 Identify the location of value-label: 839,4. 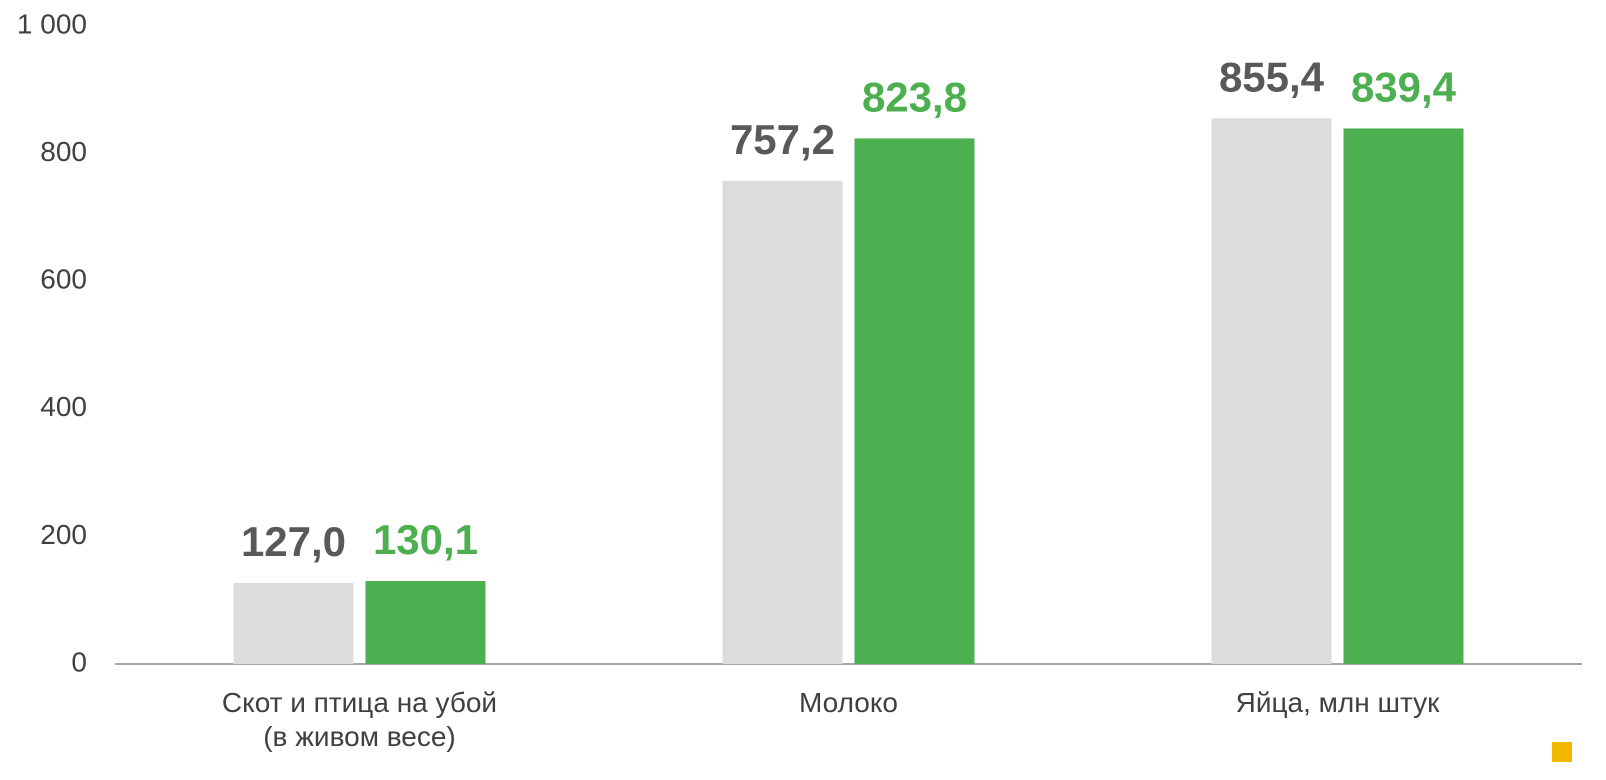
(1404, 87).